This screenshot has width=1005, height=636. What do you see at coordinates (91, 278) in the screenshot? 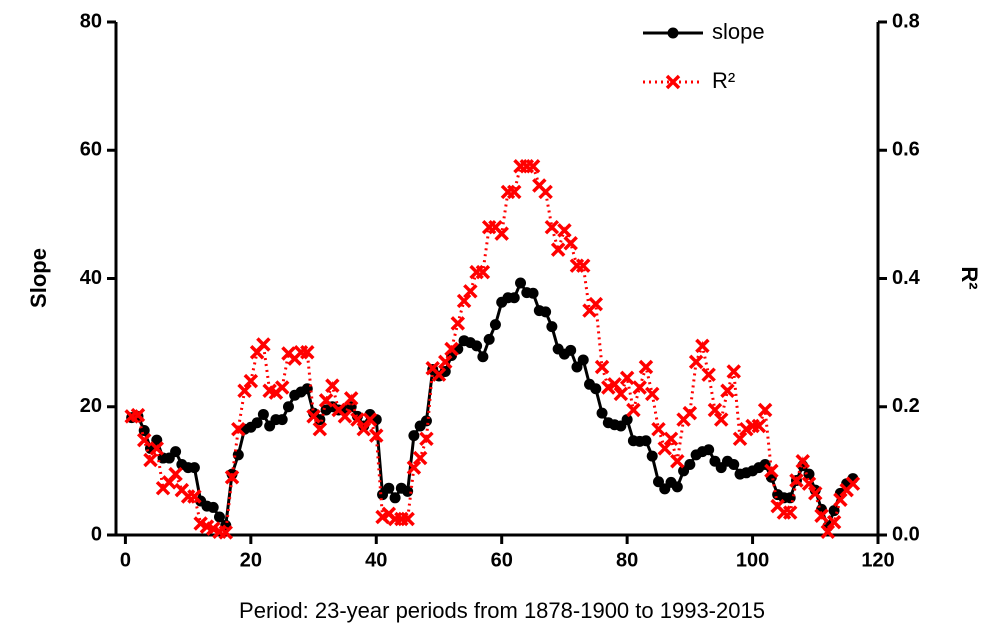
I see `y-tick-label: 40` at bounding box center [91, 278].